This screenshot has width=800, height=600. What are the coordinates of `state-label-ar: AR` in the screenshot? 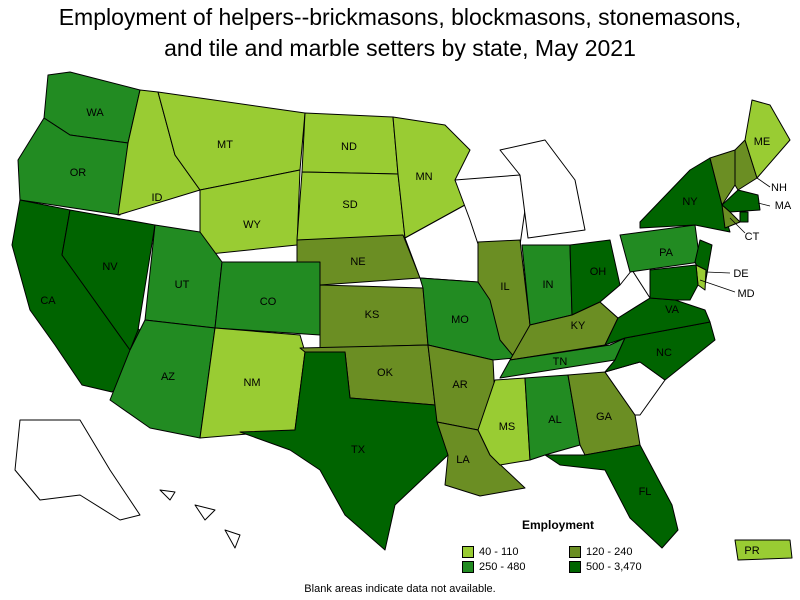 It's located at (459, 385).